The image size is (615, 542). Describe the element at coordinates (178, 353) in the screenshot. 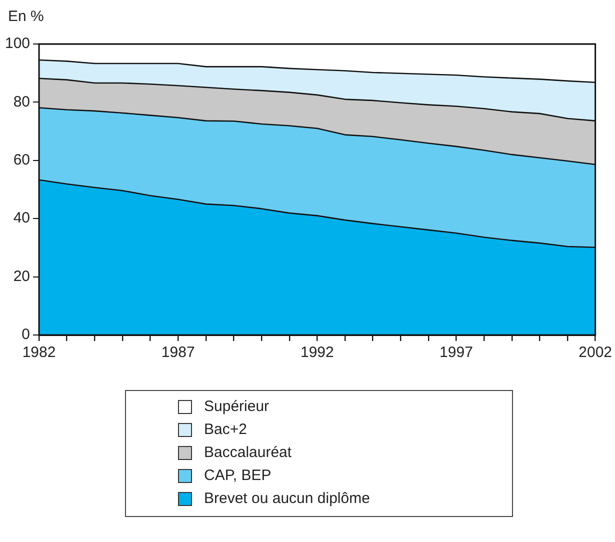

I see `x-tick-label: 1987` at that location.